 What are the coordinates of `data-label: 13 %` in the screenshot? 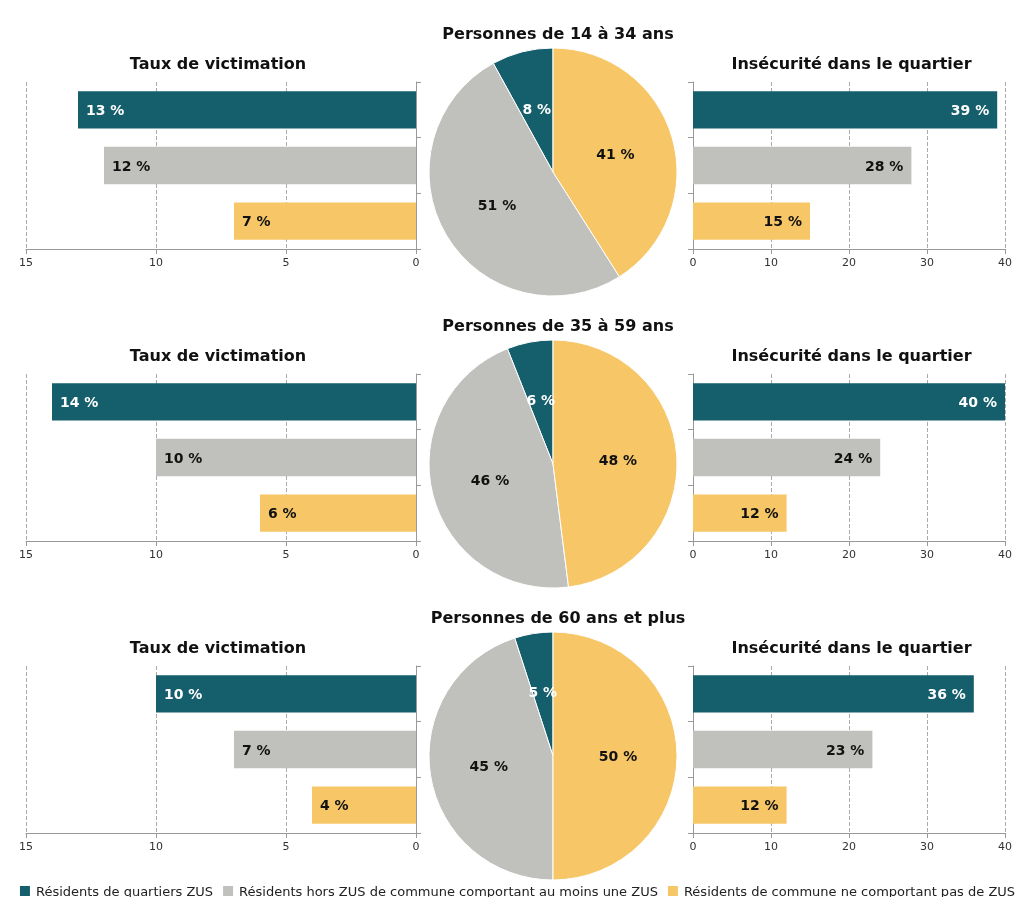 It's located at (105, 109).